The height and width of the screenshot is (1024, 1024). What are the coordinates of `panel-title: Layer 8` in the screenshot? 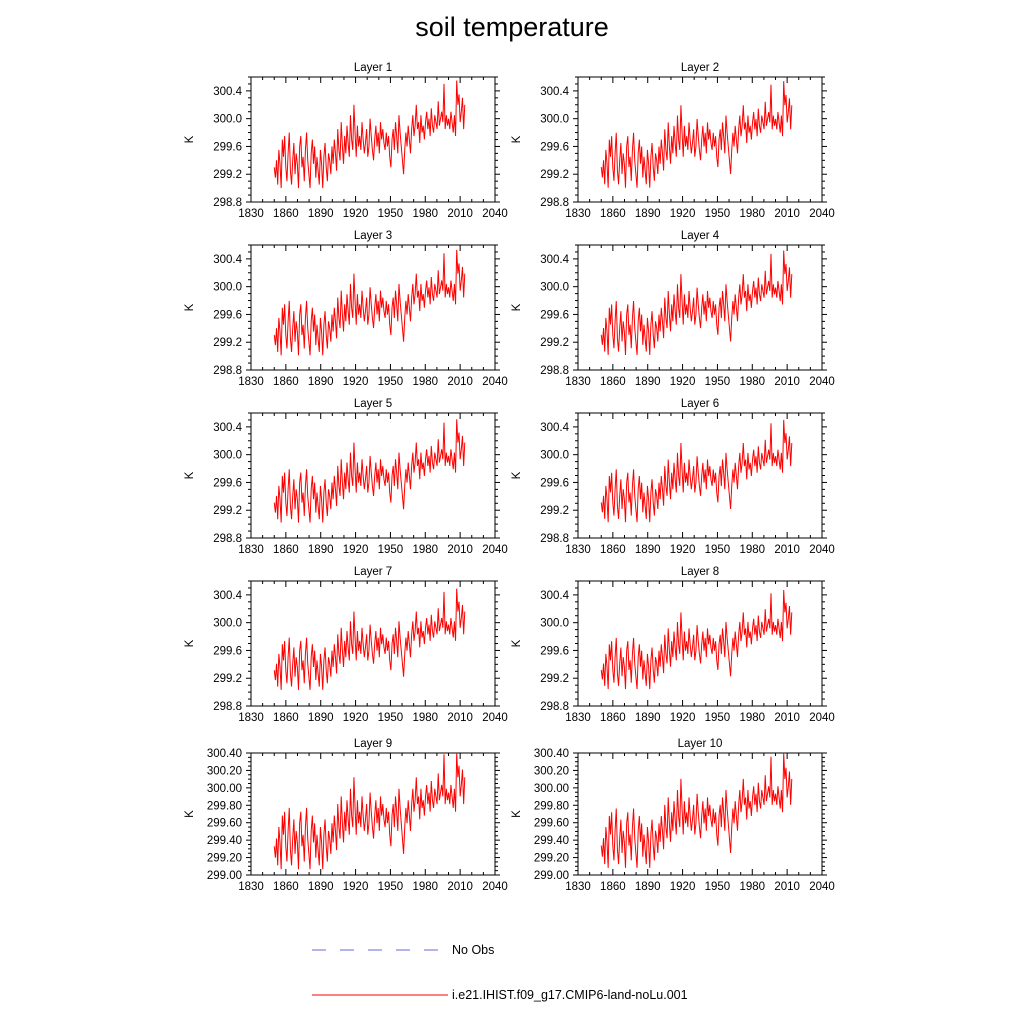 It's located at (700, 572).